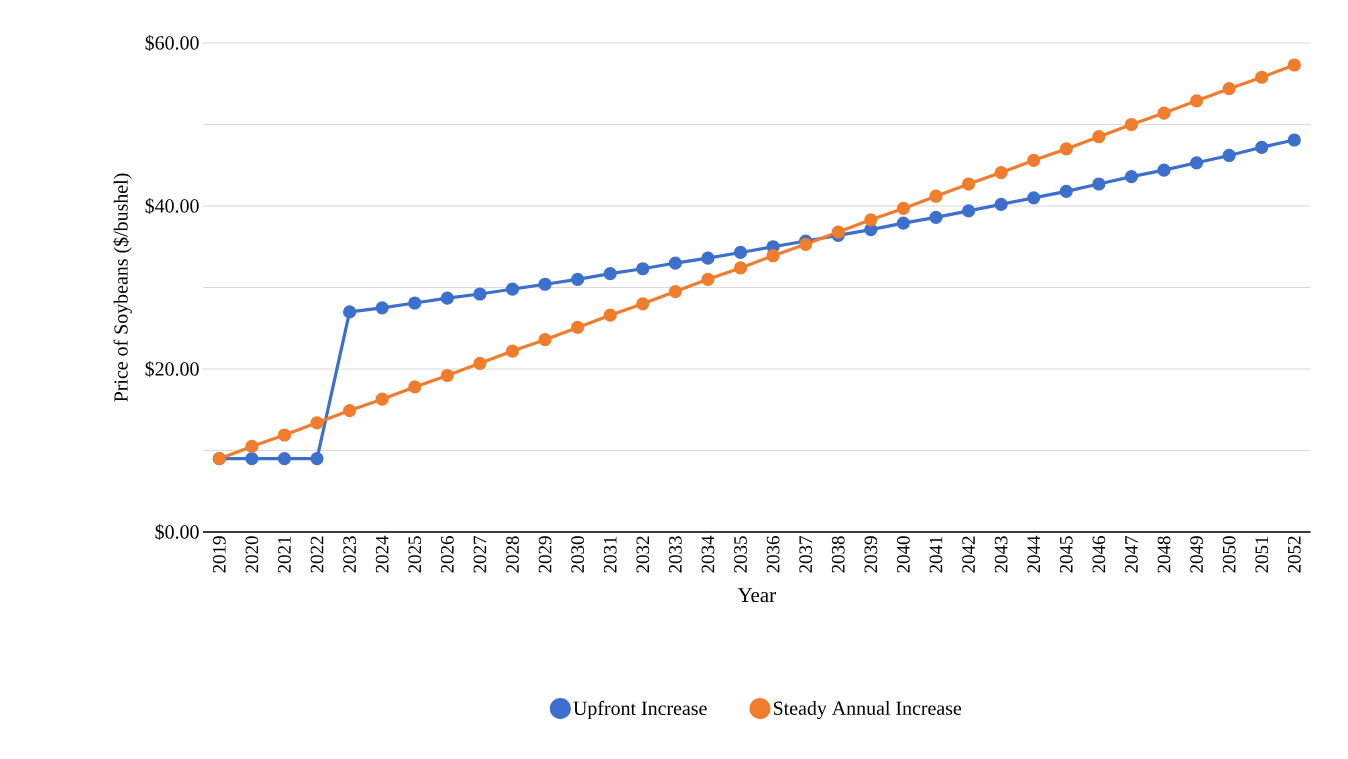  Describe the element at coordinates (708, 554) in the screenshot. I see `x-tick-label: 2034` at that location.